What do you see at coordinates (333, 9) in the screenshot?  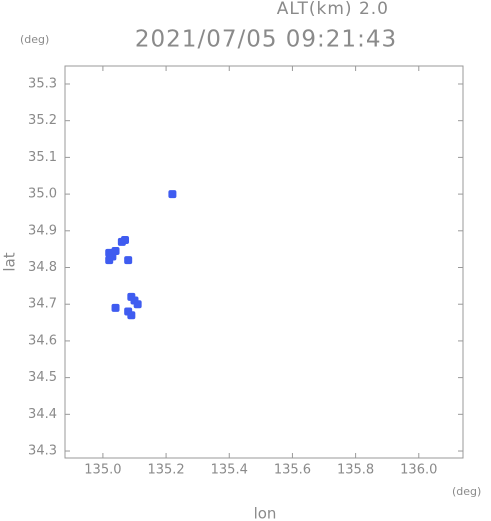 I see `altitude-label: ALT(km) 2.0` at bounding box center [333, 9].